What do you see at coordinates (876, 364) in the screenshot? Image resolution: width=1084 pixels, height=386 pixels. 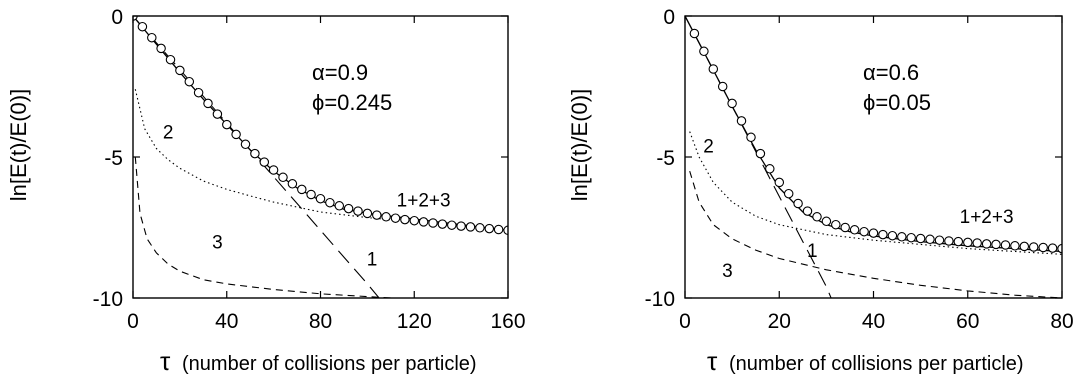 I see `x-axis-text: (number of collisions per particle)` at bounding box center [876, 364].